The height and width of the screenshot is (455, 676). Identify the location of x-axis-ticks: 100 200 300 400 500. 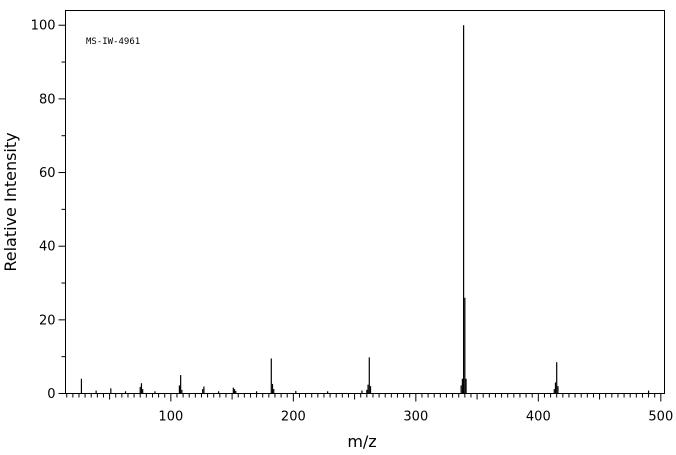
(369, 409).